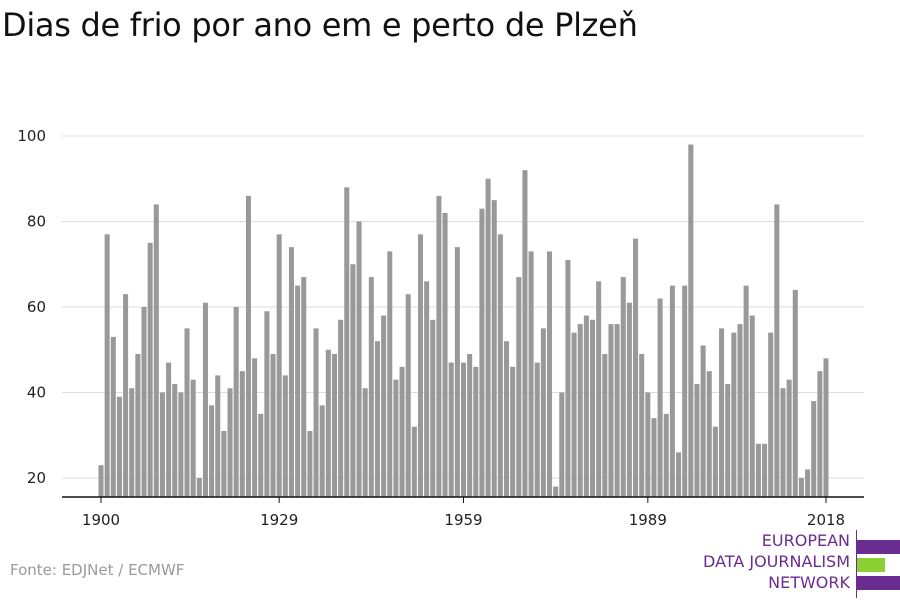 The height and width of the screenshot is (600, 900). I want to click on x-tick-label: 2018, so click(826, 520).